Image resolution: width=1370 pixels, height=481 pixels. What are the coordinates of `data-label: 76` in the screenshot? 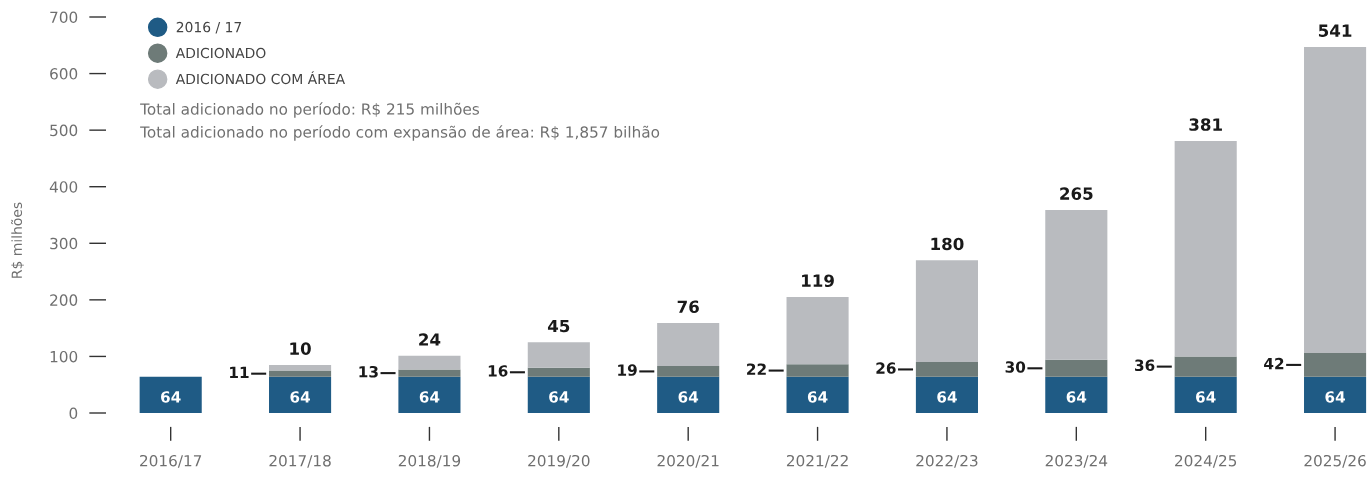 It's located at (688, 307).